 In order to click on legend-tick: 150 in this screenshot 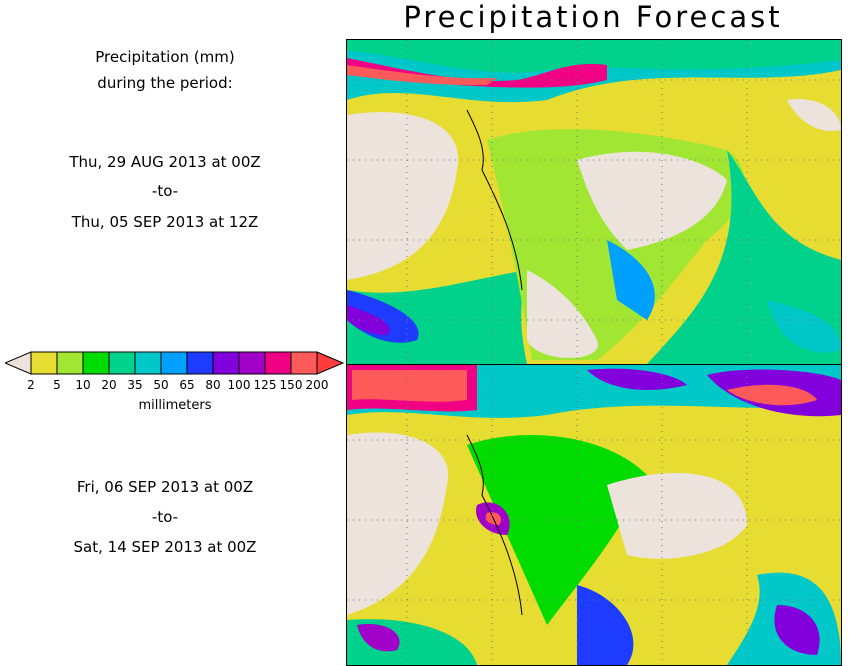, I will do `click(291, 385)`.